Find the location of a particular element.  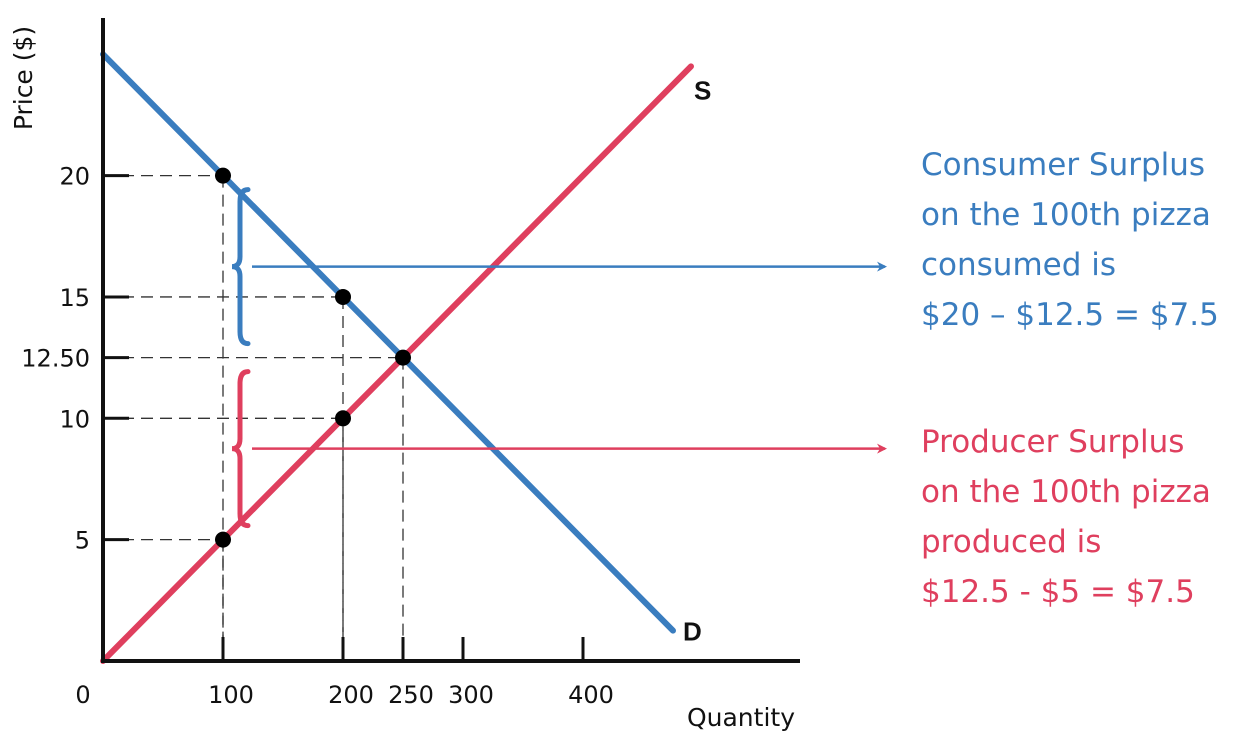

consumer-surplus-note-line: Consumer Surplus is located at coordinates (1063, 165).